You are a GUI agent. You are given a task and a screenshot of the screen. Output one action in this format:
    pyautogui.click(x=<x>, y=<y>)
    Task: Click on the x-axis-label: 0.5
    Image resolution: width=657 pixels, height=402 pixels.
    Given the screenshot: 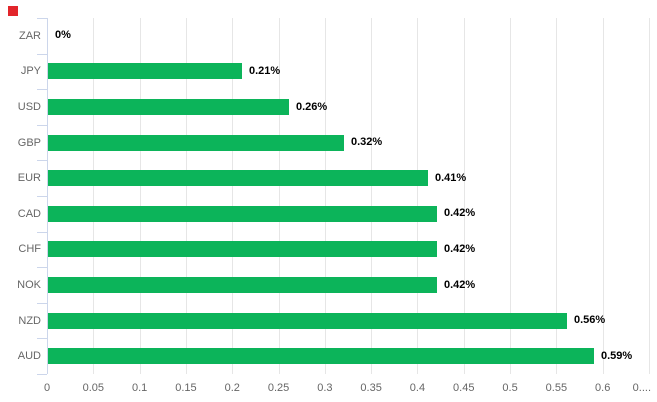 What is the action you would take?
    pyautogui.click(x=510, y=388)
    